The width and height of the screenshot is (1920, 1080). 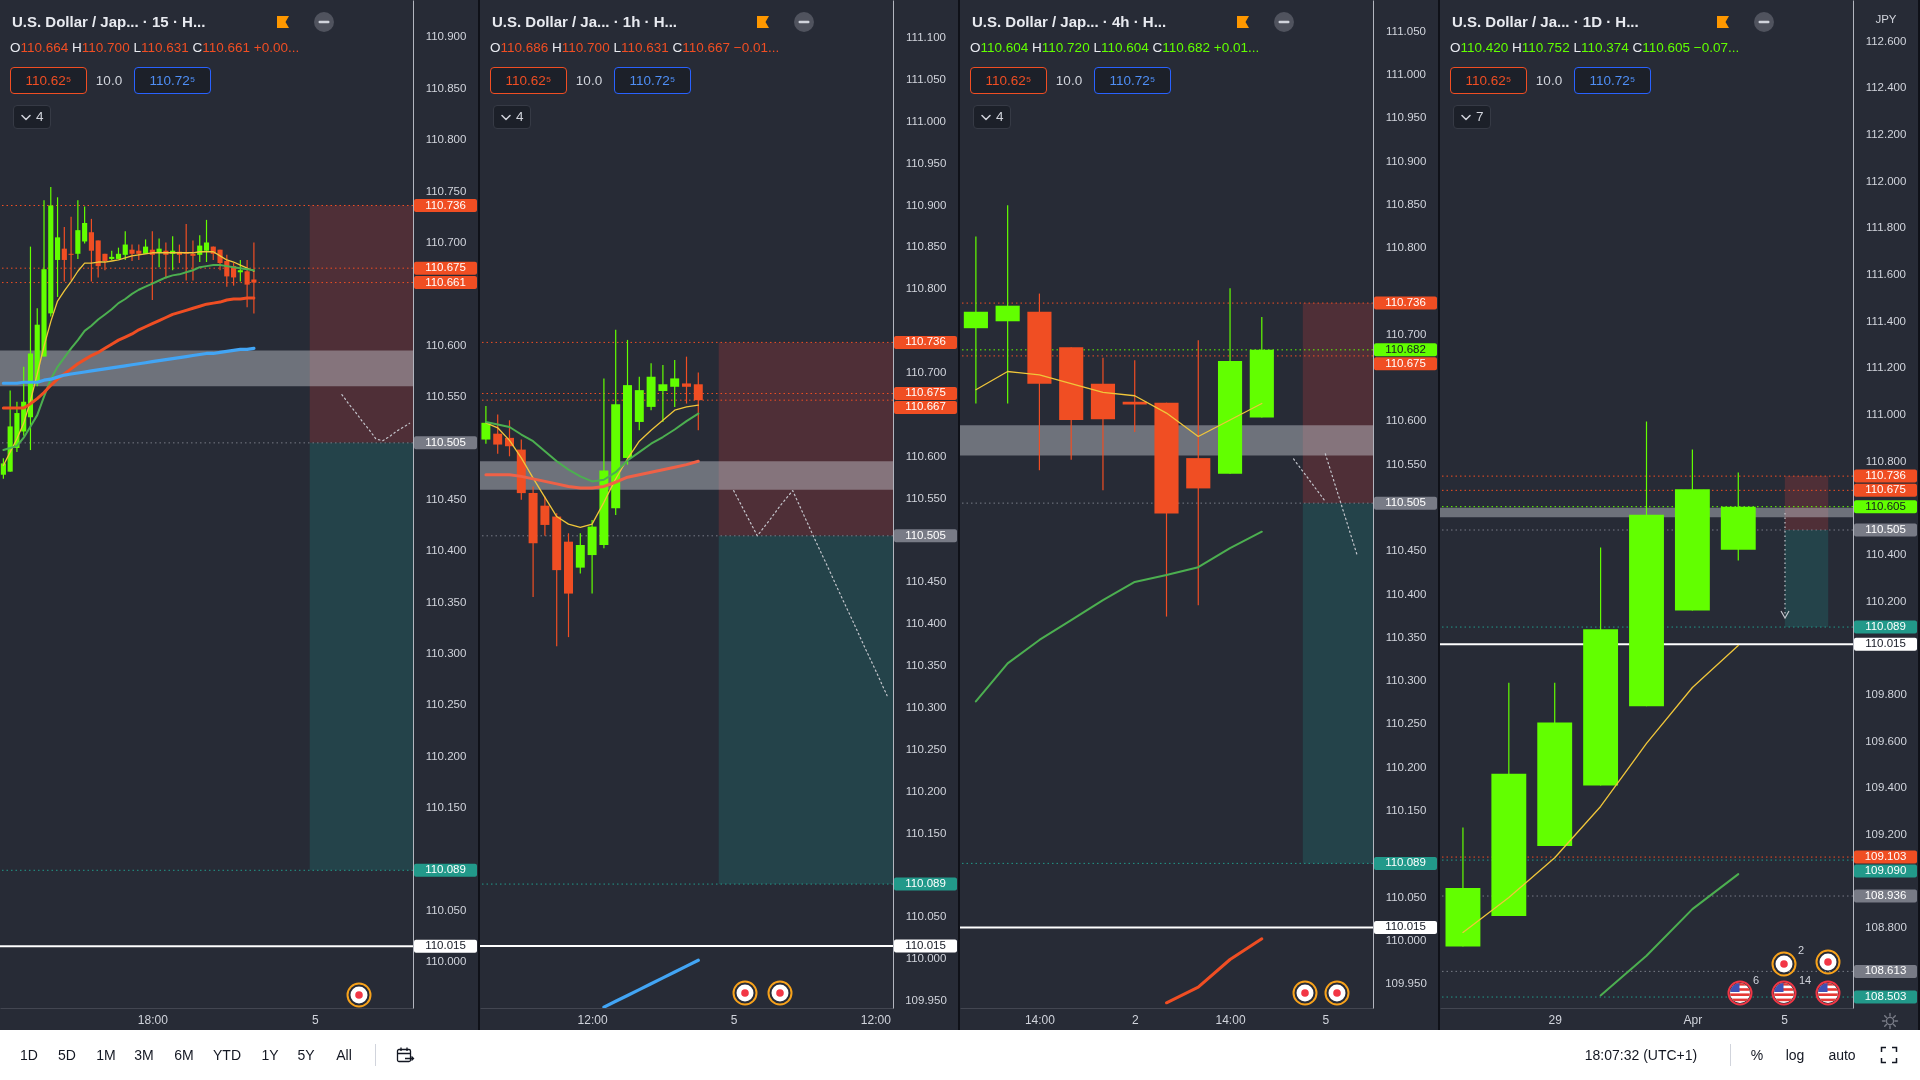 I want to click on y-tick-label: 110.950, so click(x=1406, y=117).